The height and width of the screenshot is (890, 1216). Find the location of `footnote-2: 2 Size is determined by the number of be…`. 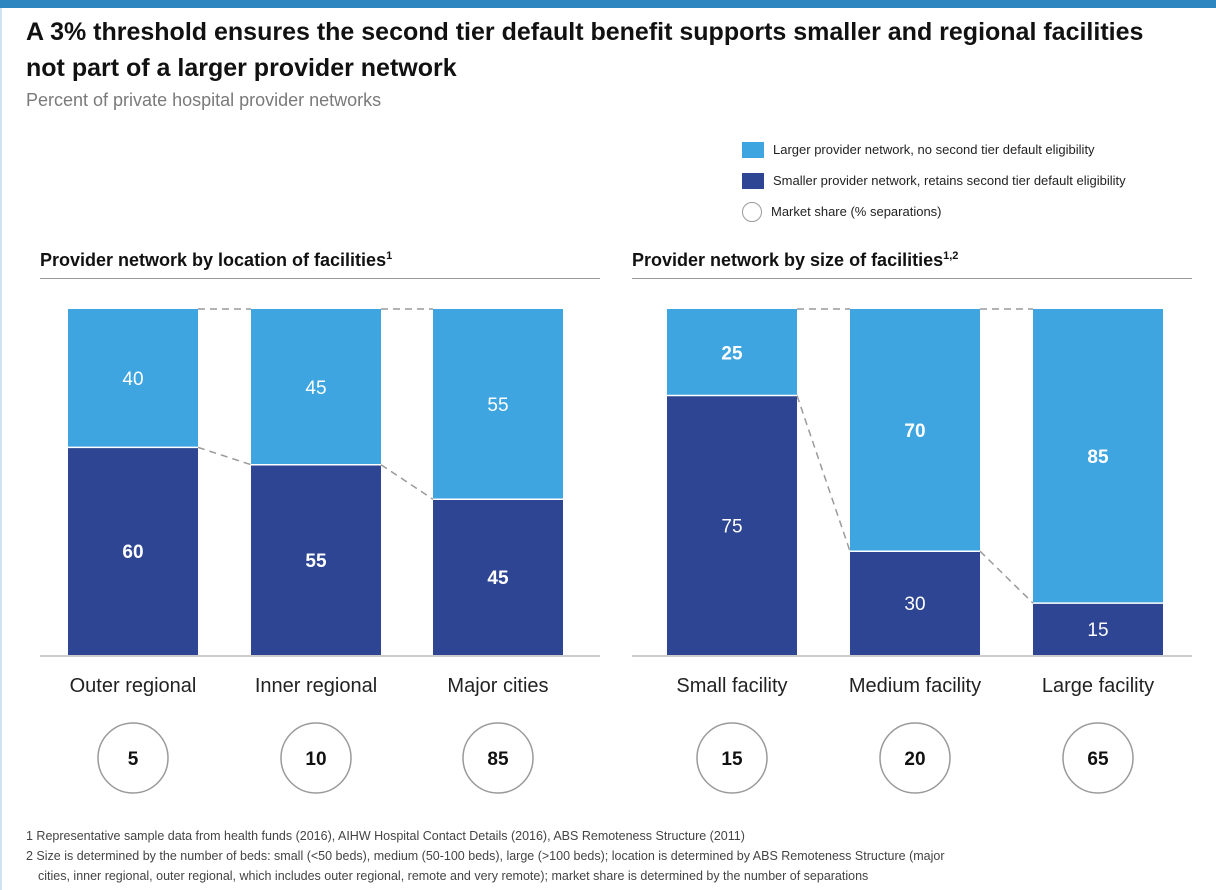

footnote-2: 2 Size is determined by the number of be… is located at coordinates (485, 856).